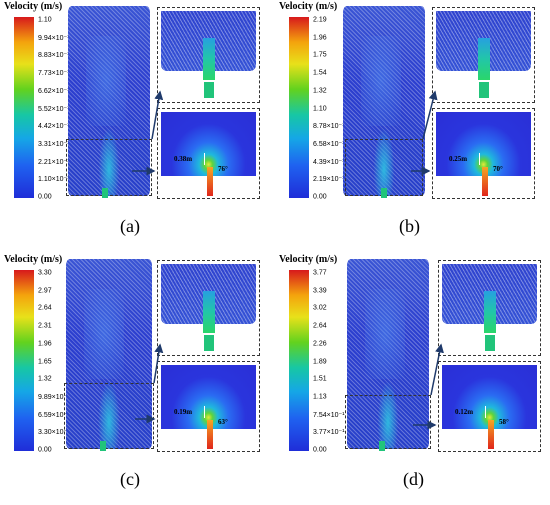 The height and width of the screenshot is (505, 550). I want to click on height-label: 0.12m, so click(464, 412).